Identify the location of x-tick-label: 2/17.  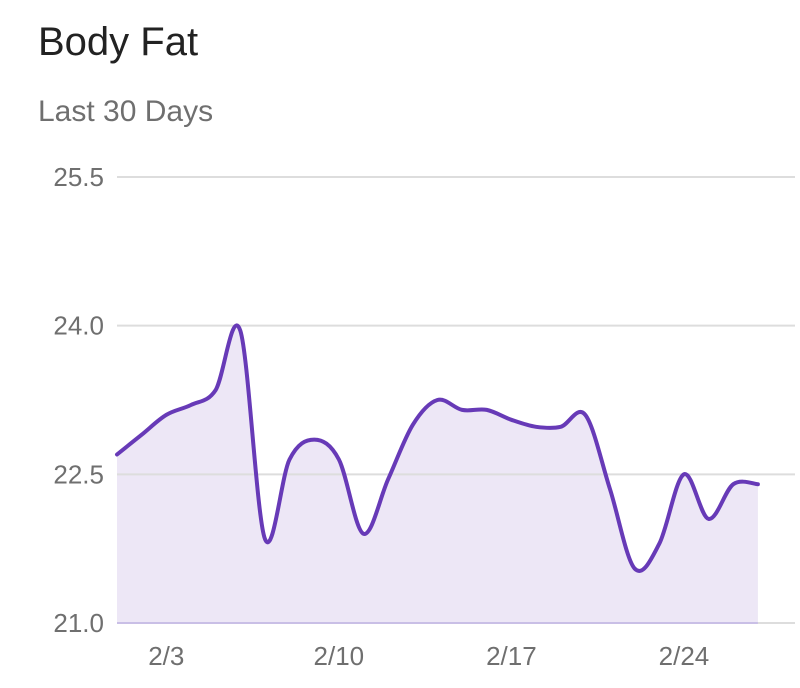
(511, 656).